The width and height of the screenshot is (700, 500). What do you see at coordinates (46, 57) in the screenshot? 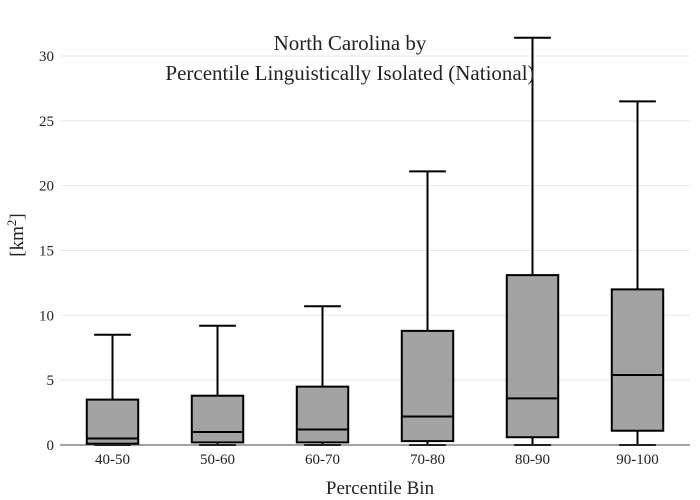
I see `y-tick-label: 30` at bounding box center [46, 57].